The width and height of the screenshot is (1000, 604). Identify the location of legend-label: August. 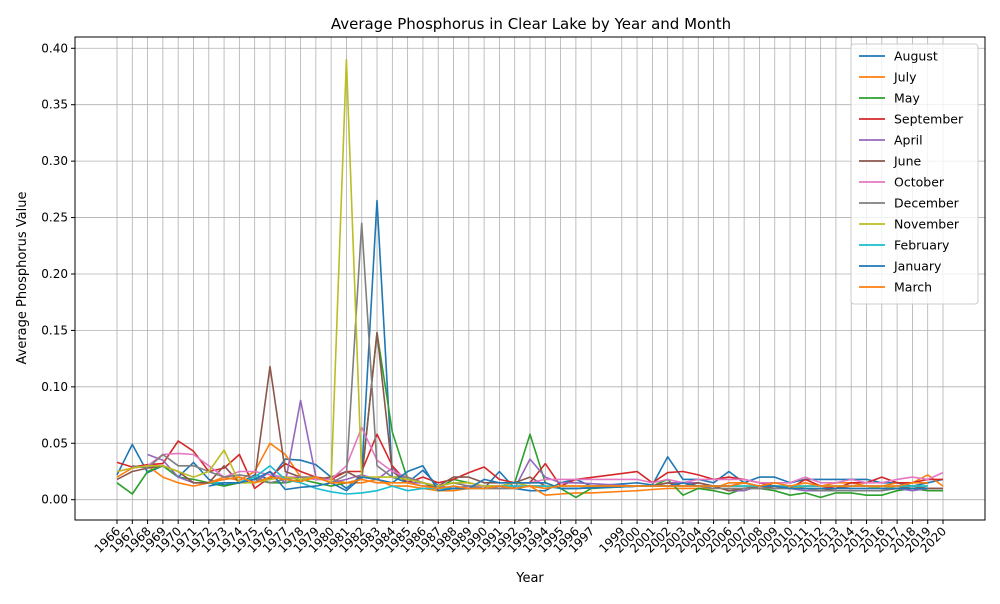
(916, 56).